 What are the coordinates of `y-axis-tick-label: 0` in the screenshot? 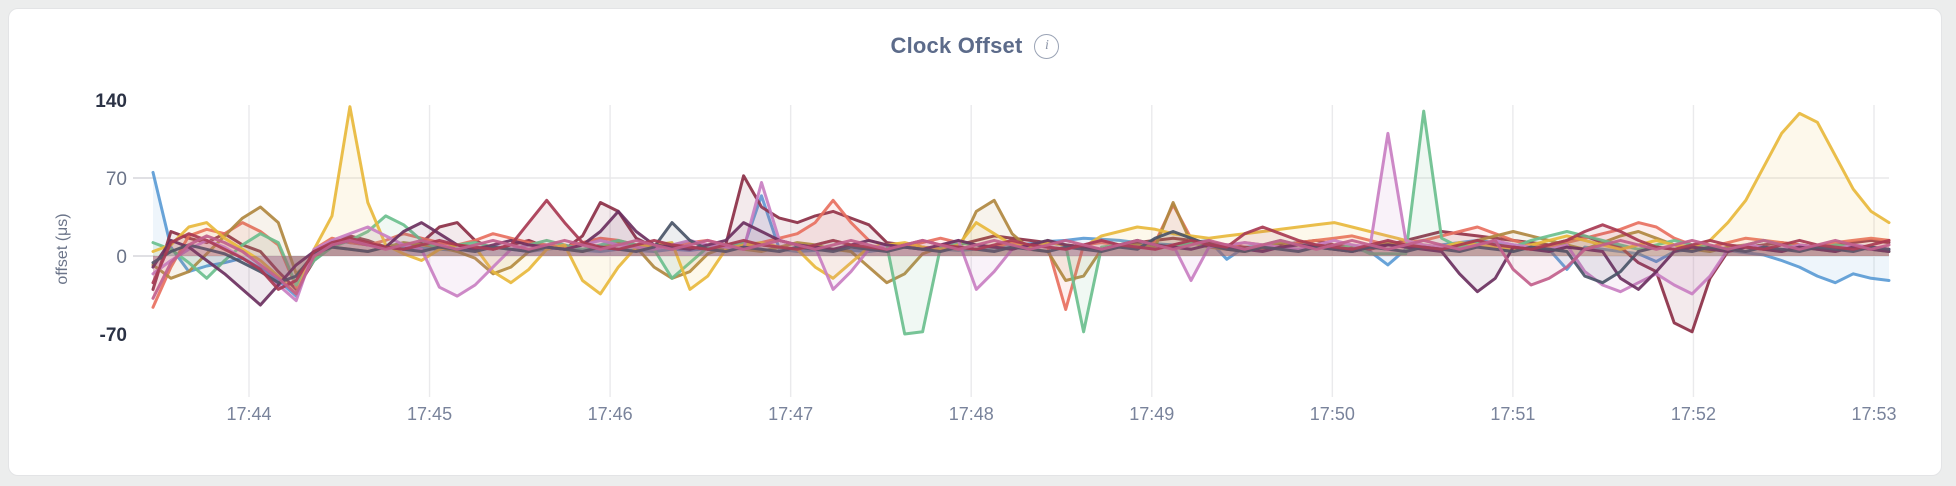 It's located at (121, 257).